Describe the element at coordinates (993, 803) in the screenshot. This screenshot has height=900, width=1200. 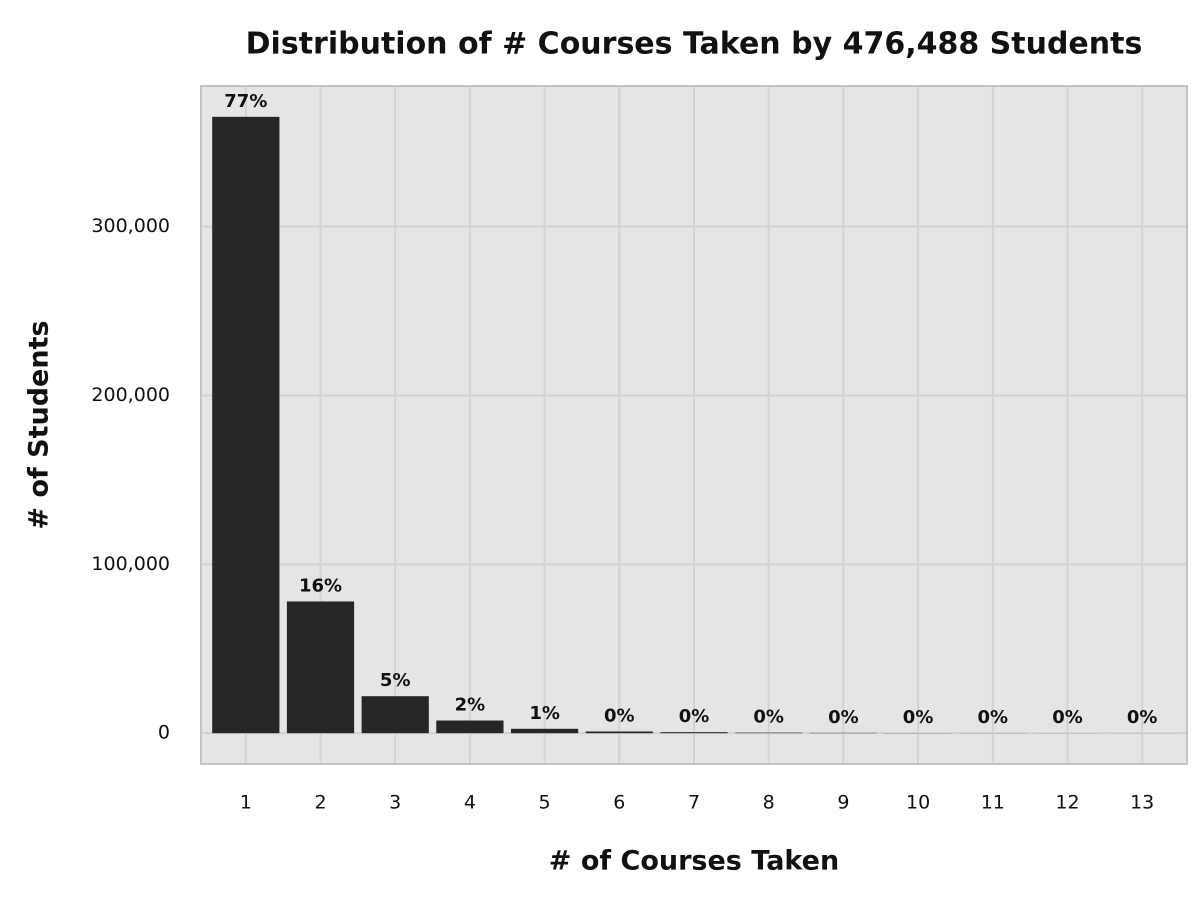
I see `x-tick-label: 11` at that location.